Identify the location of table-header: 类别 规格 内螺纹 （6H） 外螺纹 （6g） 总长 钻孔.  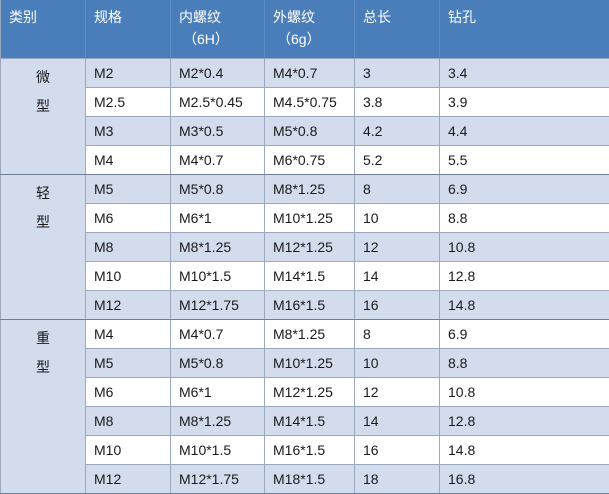
(304, 29).